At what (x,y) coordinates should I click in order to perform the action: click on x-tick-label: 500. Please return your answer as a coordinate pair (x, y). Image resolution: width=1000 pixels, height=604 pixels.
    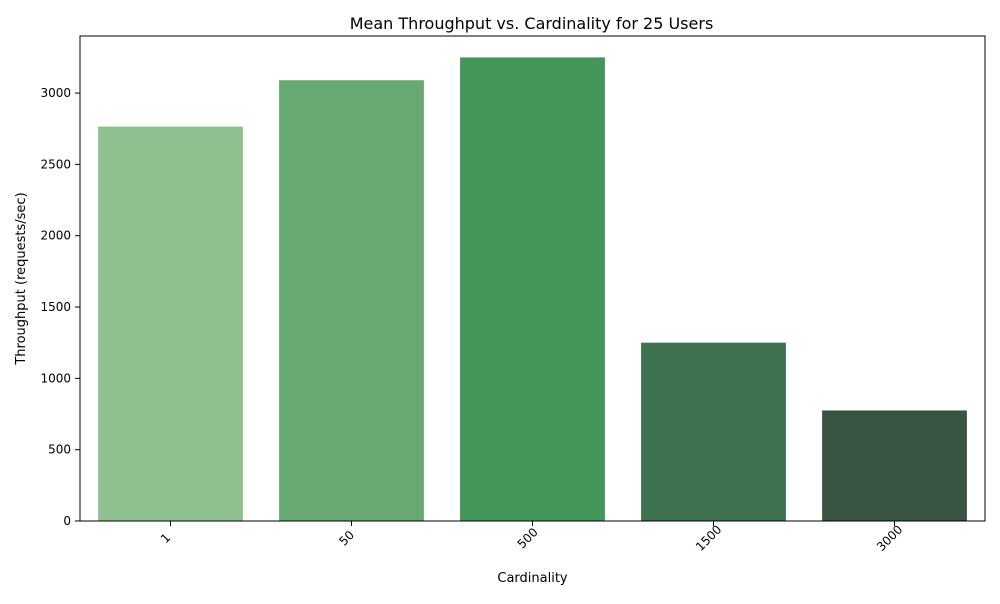
    Looking at the image, I should click on (528, 538).